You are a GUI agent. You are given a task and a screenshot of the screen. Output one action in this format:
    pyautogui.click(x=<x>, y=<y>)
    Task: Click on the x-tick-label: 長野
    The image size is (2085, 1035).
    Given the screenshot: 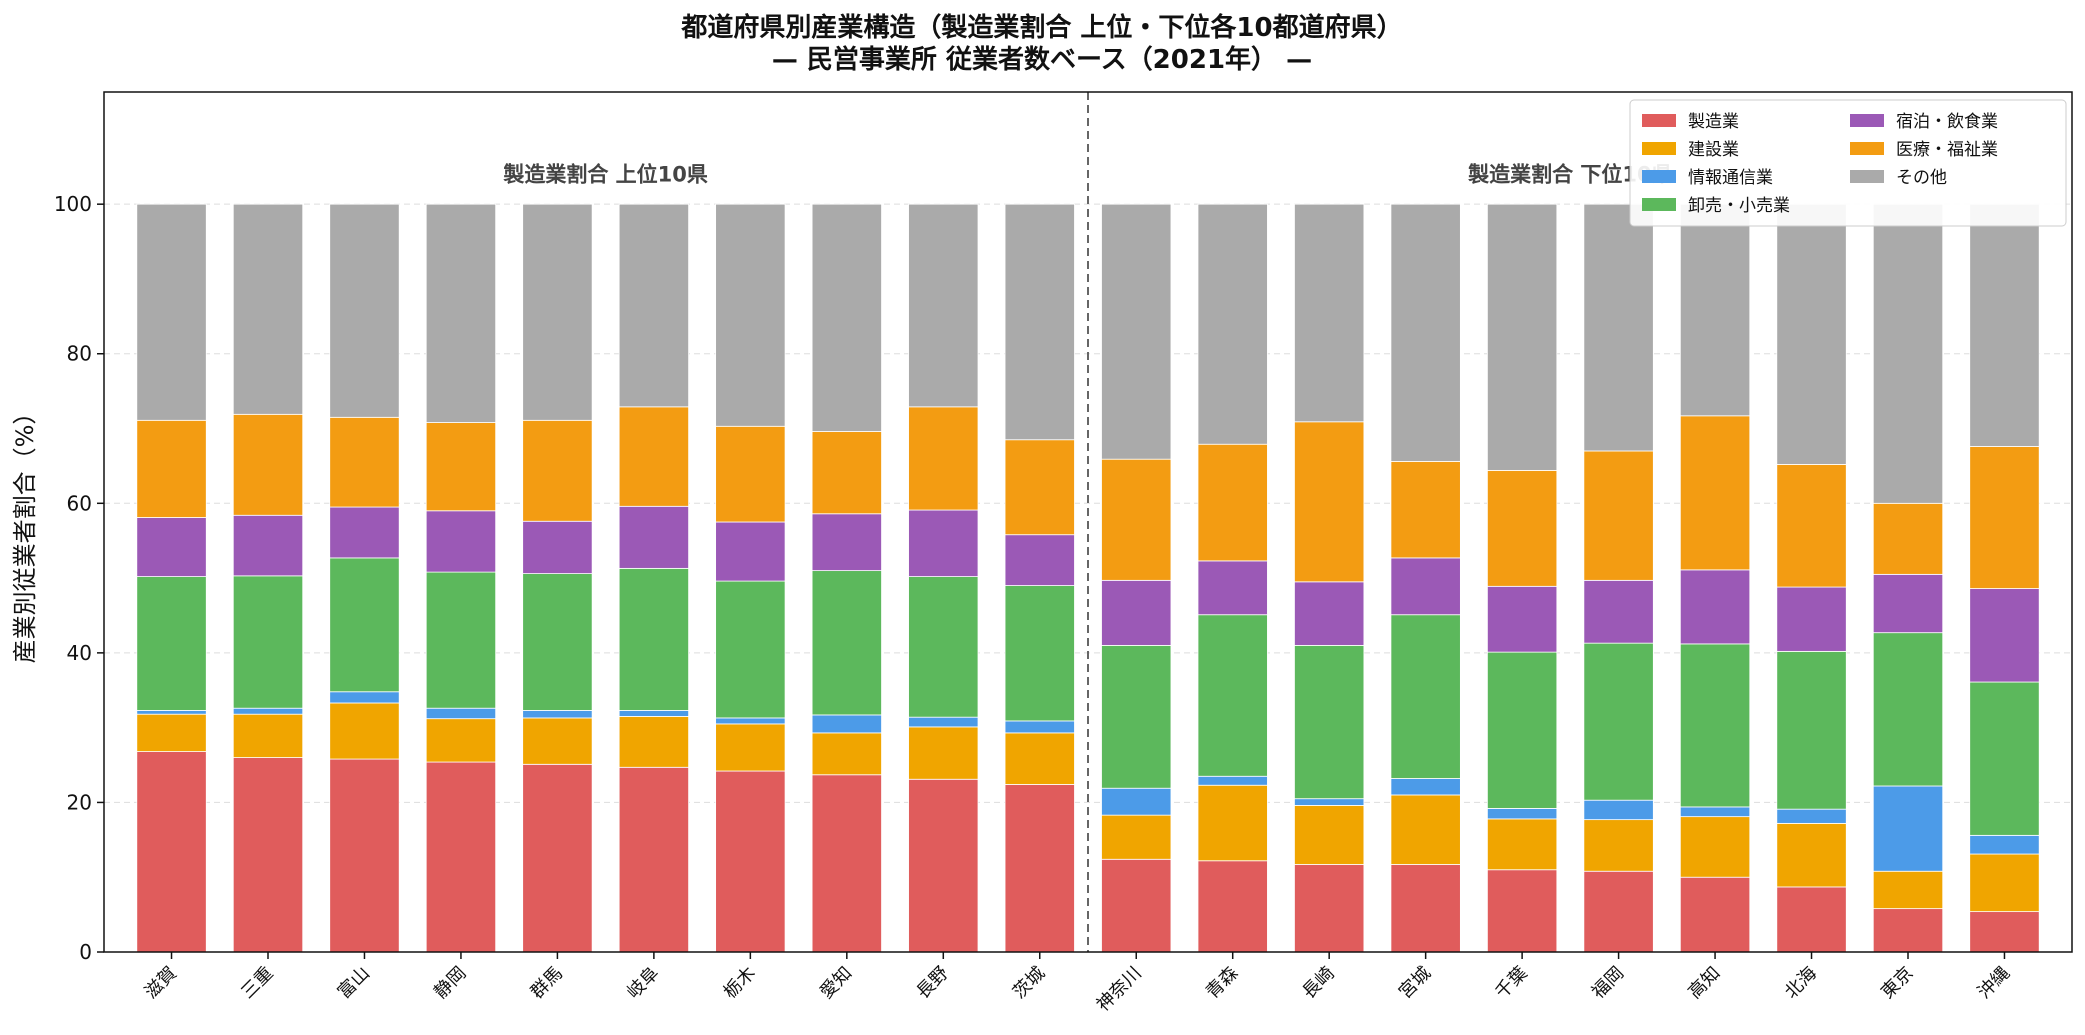 What is the action you would take?
    pyautogui.click(x=933, y=983)
    